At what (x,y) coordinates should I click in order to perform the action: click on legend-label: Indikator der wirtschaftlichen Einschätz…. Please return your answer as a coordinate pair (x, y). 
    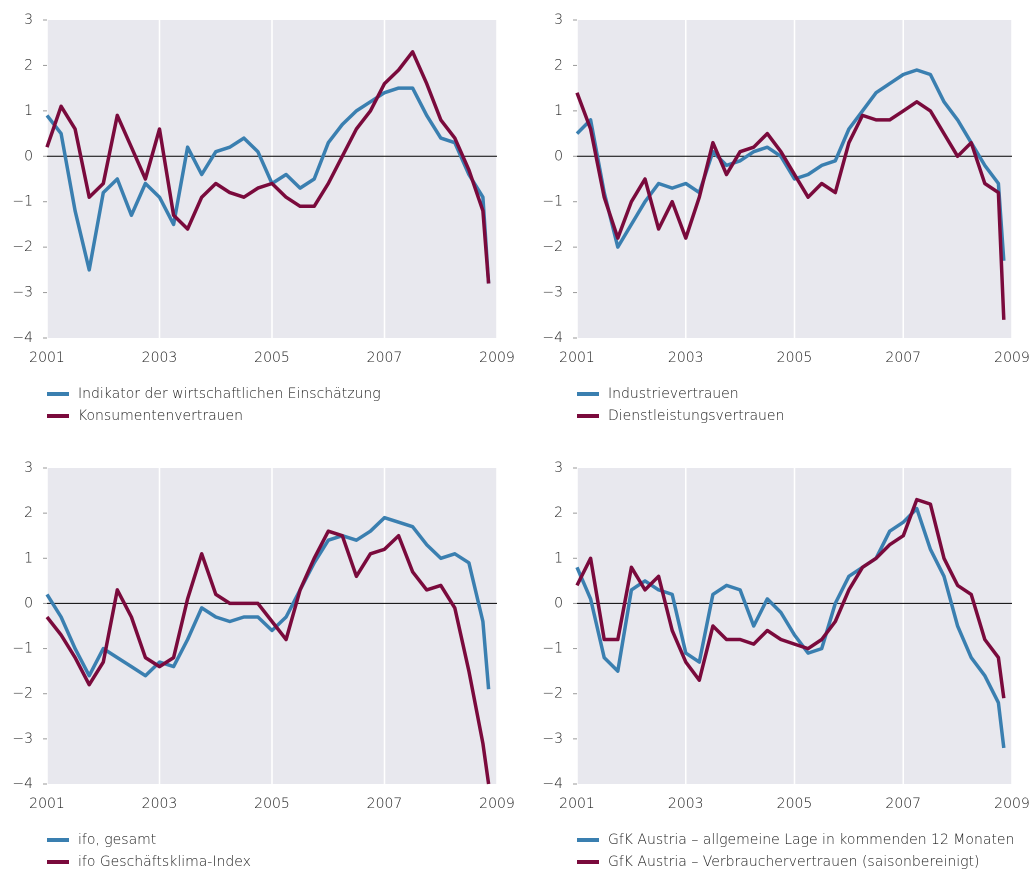
    Looking at the image, I should click on (229, 394).